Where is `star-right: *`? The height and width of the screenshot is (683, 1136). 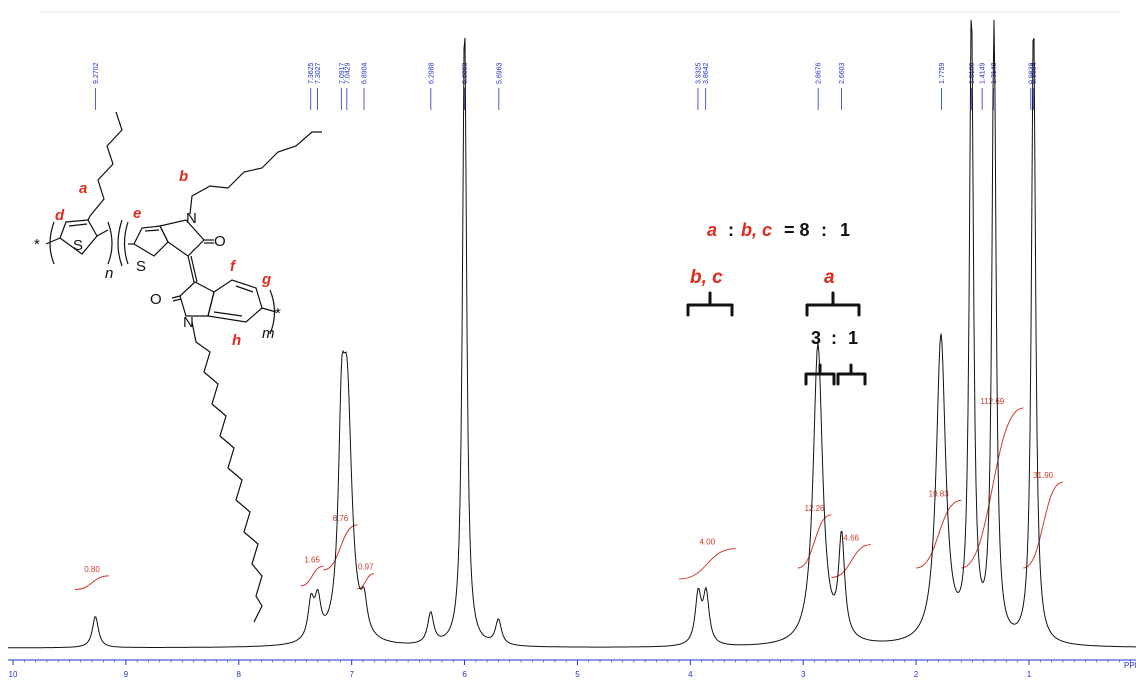 star-right: * is located at coordinates (278, 313).